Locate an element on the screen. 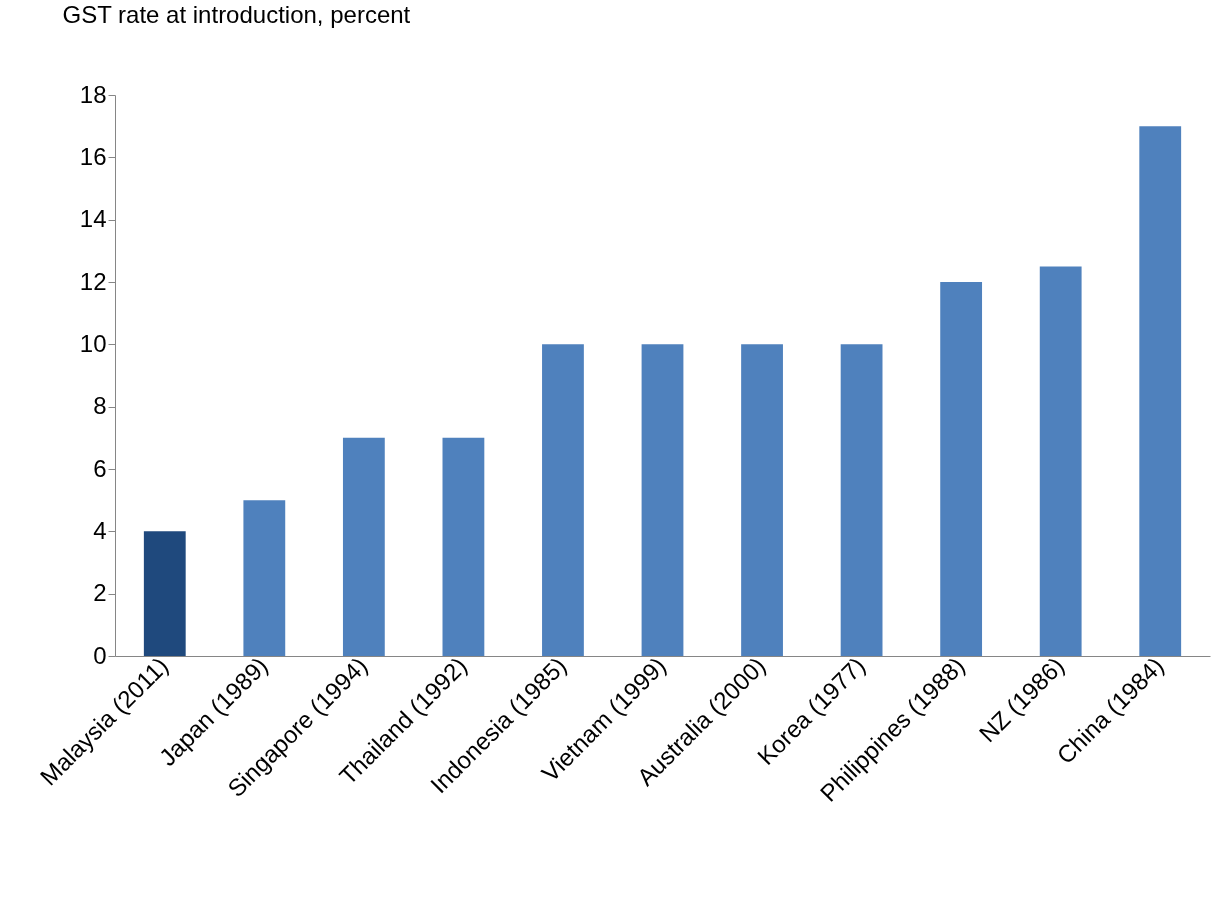 The image size is (1215, 898). y-tick-label: 0 is located at coordinates (100, 655).